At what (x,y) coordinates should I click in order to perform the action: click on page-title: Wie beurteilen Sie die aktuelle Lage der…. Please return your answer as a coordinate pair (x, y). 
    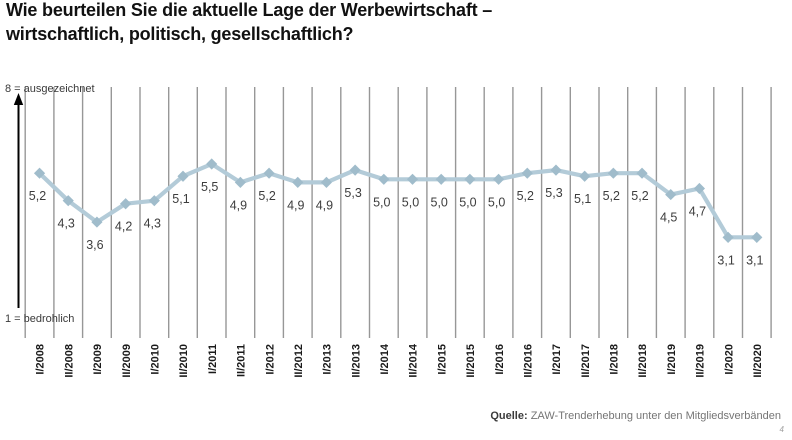
    Looking at the image, I should click on (249, 23).